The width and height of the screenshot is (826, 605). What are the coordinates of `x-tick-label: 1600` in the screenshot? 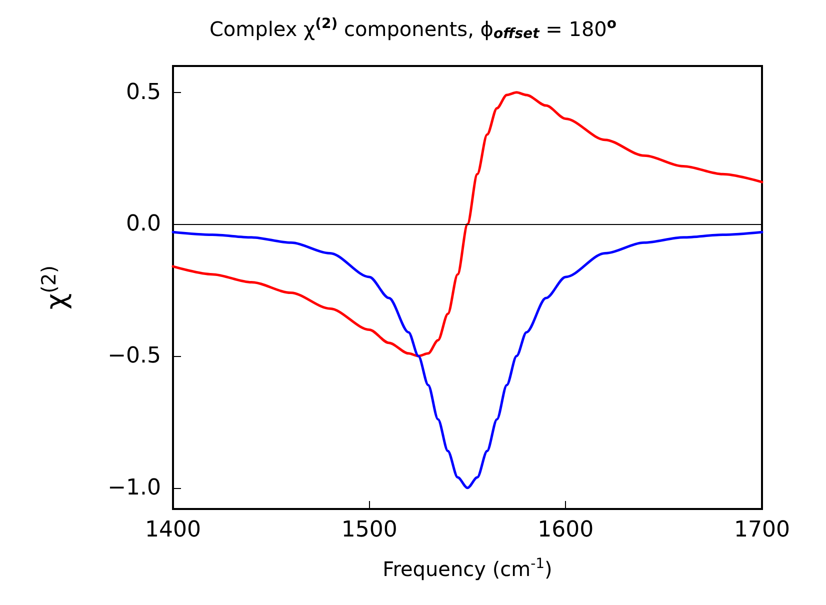 It's located at (566, 530).